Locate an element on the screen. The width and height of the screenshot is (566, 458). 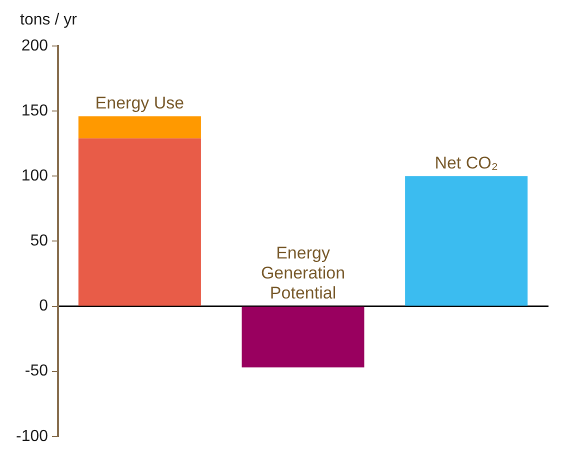
y-tick-label: -100 is located at coordinates (32, 436).